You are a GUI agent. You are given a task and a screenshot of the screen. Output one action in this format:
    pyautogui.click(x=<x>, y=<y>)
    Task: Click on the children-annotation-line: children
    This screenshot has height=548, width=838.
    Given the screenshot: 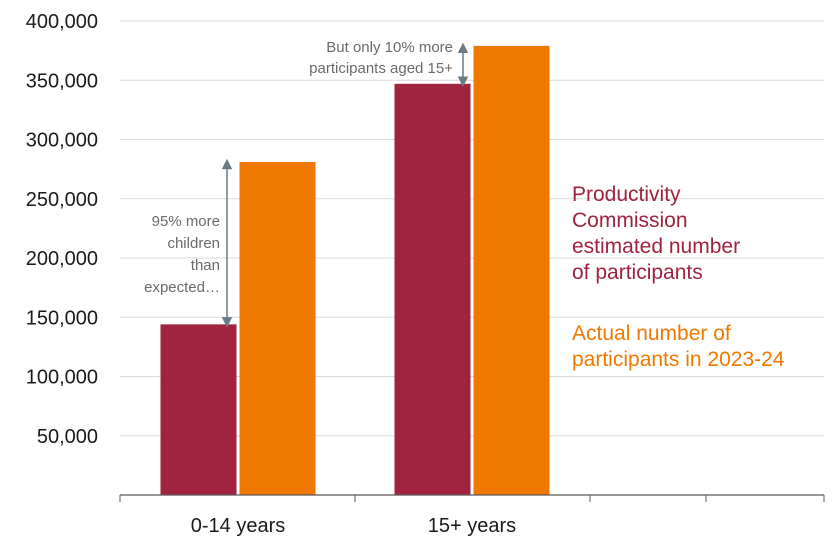 What is the action you would take?
    pyautogui.click(x=193, y=243)
    